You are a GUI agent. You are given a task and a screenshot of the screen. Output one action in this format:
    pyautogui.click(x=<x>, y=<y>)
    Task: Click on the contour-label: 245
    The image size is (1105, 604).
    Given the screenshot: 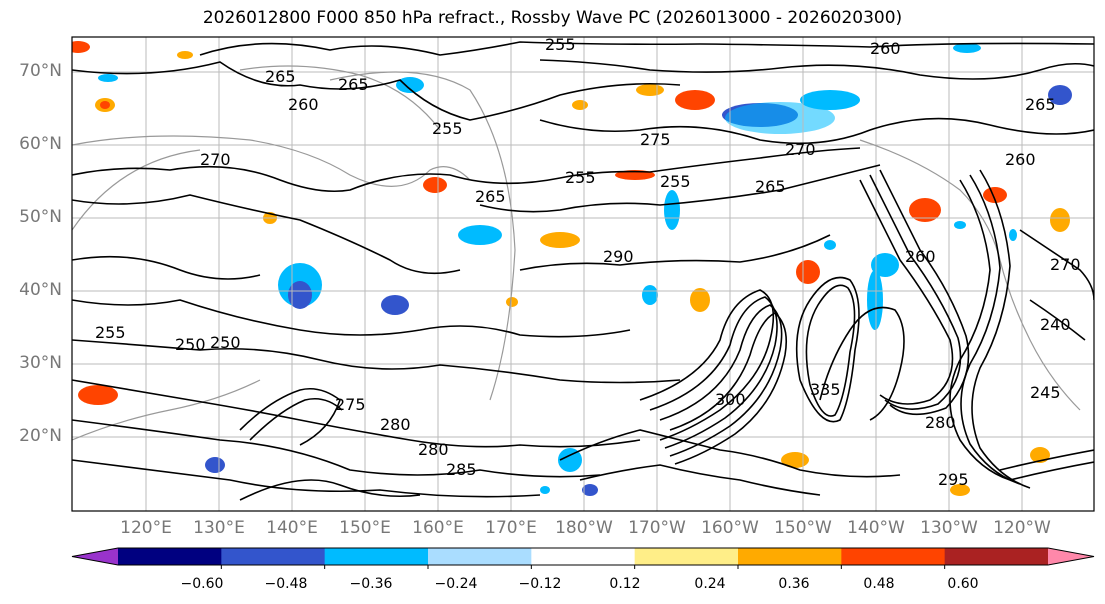 What is the action you would take?
    pyautogui.click(x=1045, y=392)
    